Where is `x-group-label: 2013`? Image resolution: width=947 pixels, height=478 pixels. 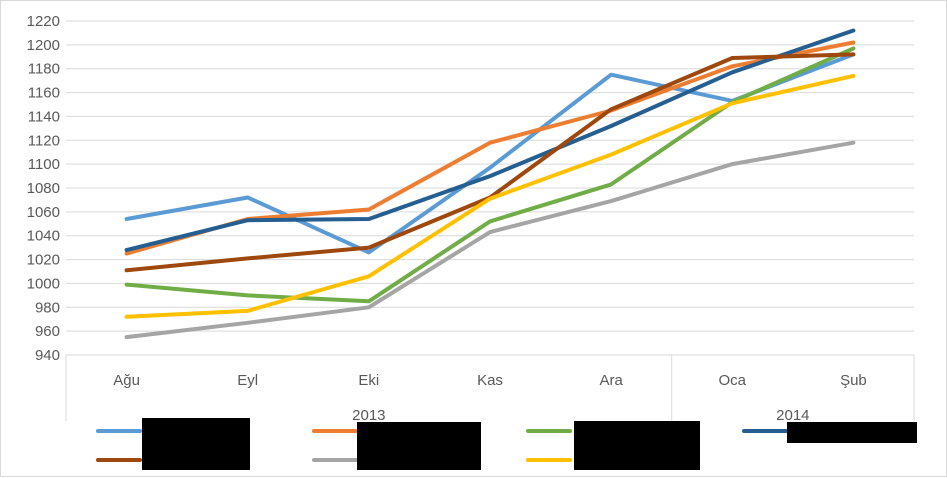
x-group-label: 2013 is located at coordinates (368, 415).